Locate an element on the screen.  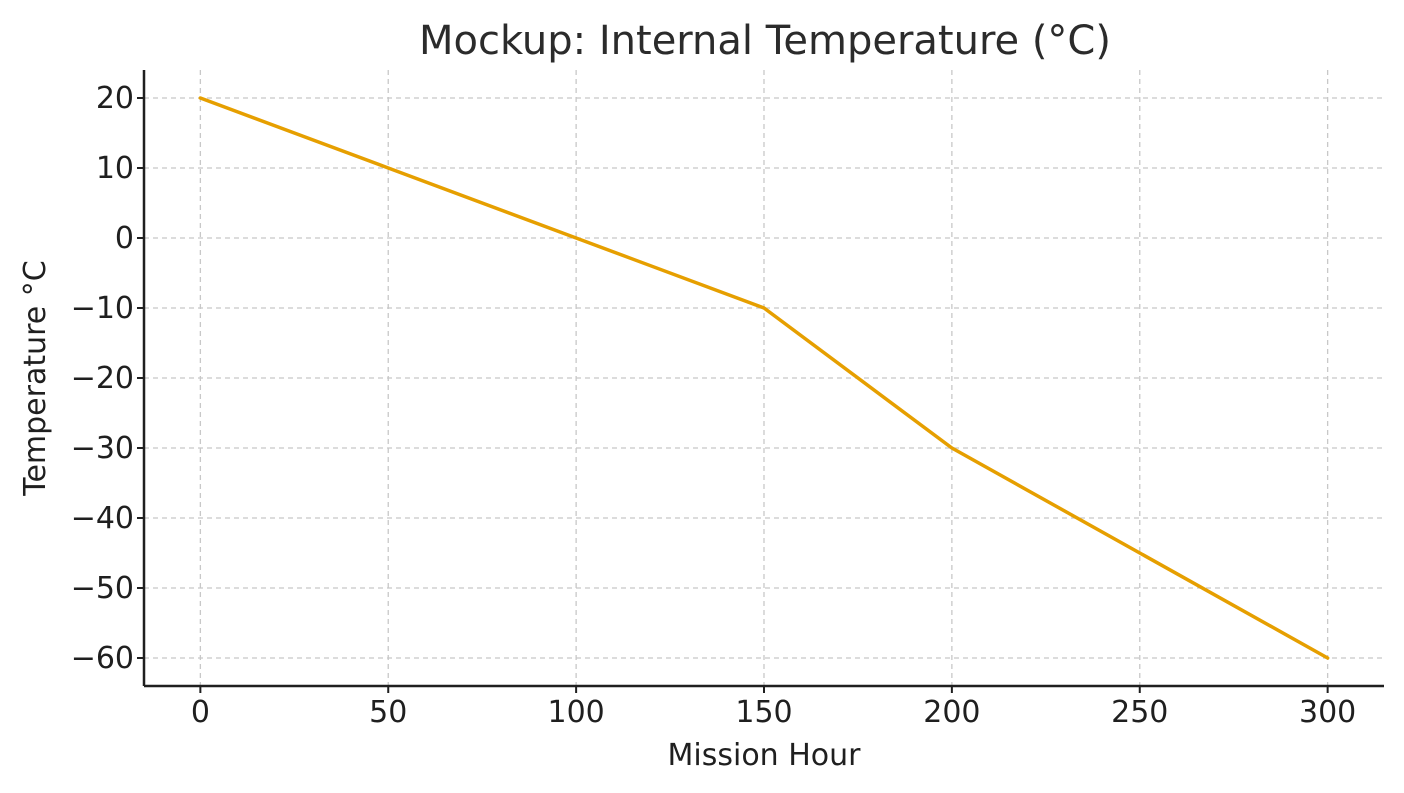
y-tick-label: −30 is located at coordinates (102, 448).